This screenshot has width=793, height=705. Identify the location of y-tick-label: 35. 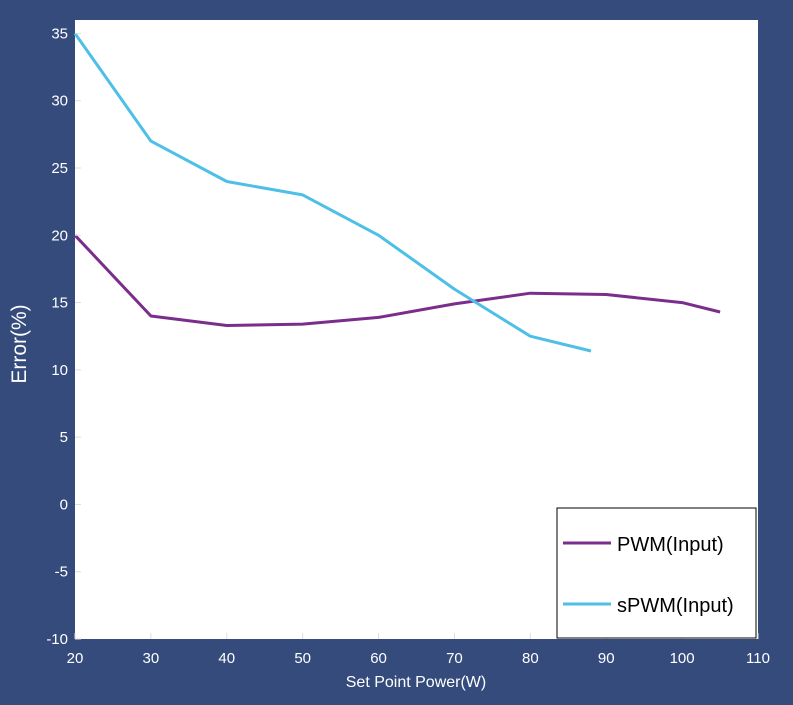
(59, 33).